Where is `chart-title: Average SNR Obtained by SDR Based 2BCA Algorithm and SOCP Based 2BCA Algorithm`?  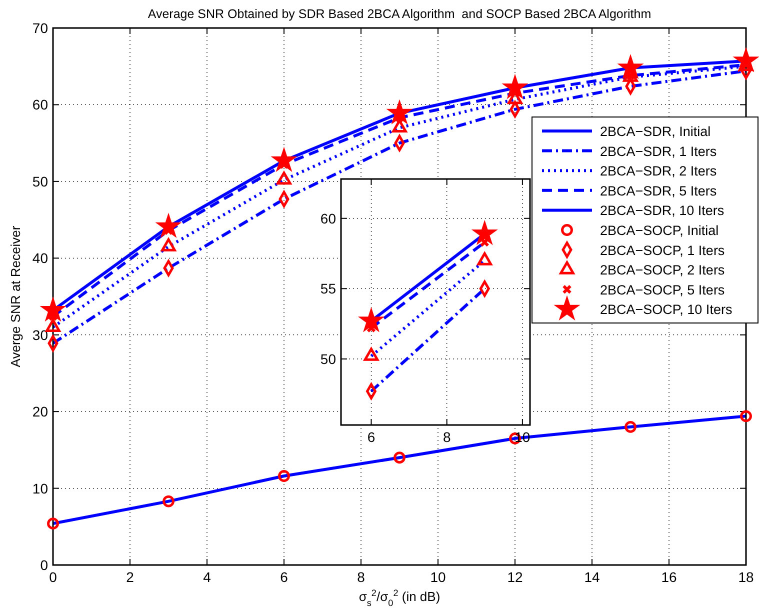 chart-title: Average SNR Obtained by SDR Based 2BCA Algorithm and SOCP Based 2BCA Algorithm is located at coordinates (400, 14).